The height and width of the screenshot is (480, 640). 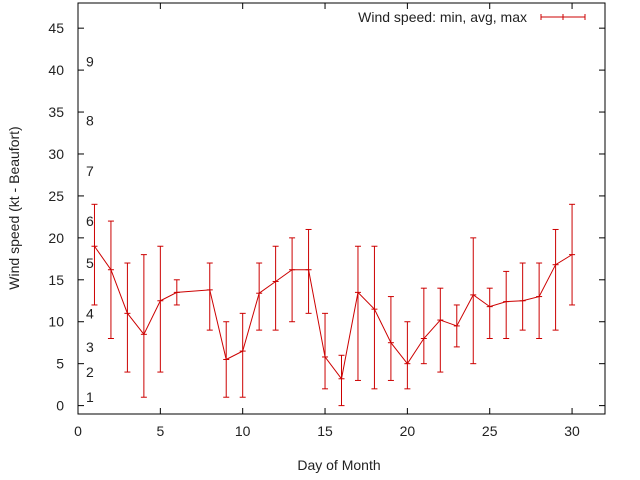 I want to click on beaufort-label: 5, so click(x=90, y=263).